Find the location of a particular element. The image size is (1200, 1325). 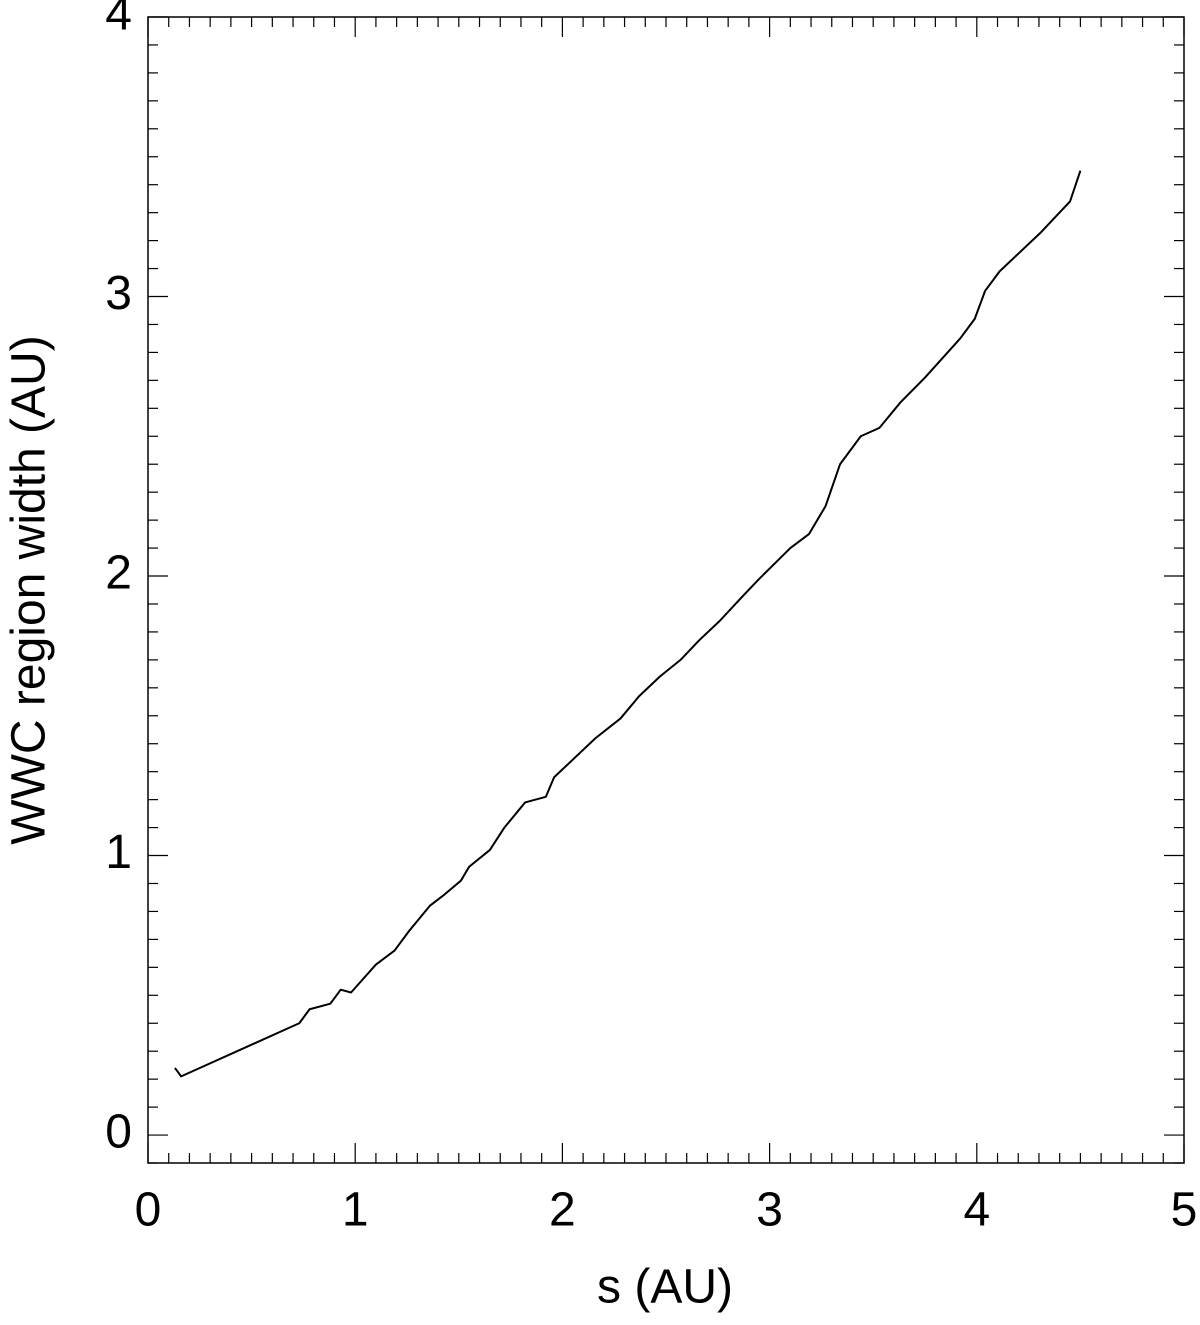

x-axis-label: s (AU) is located at coordinates (665, 1287).